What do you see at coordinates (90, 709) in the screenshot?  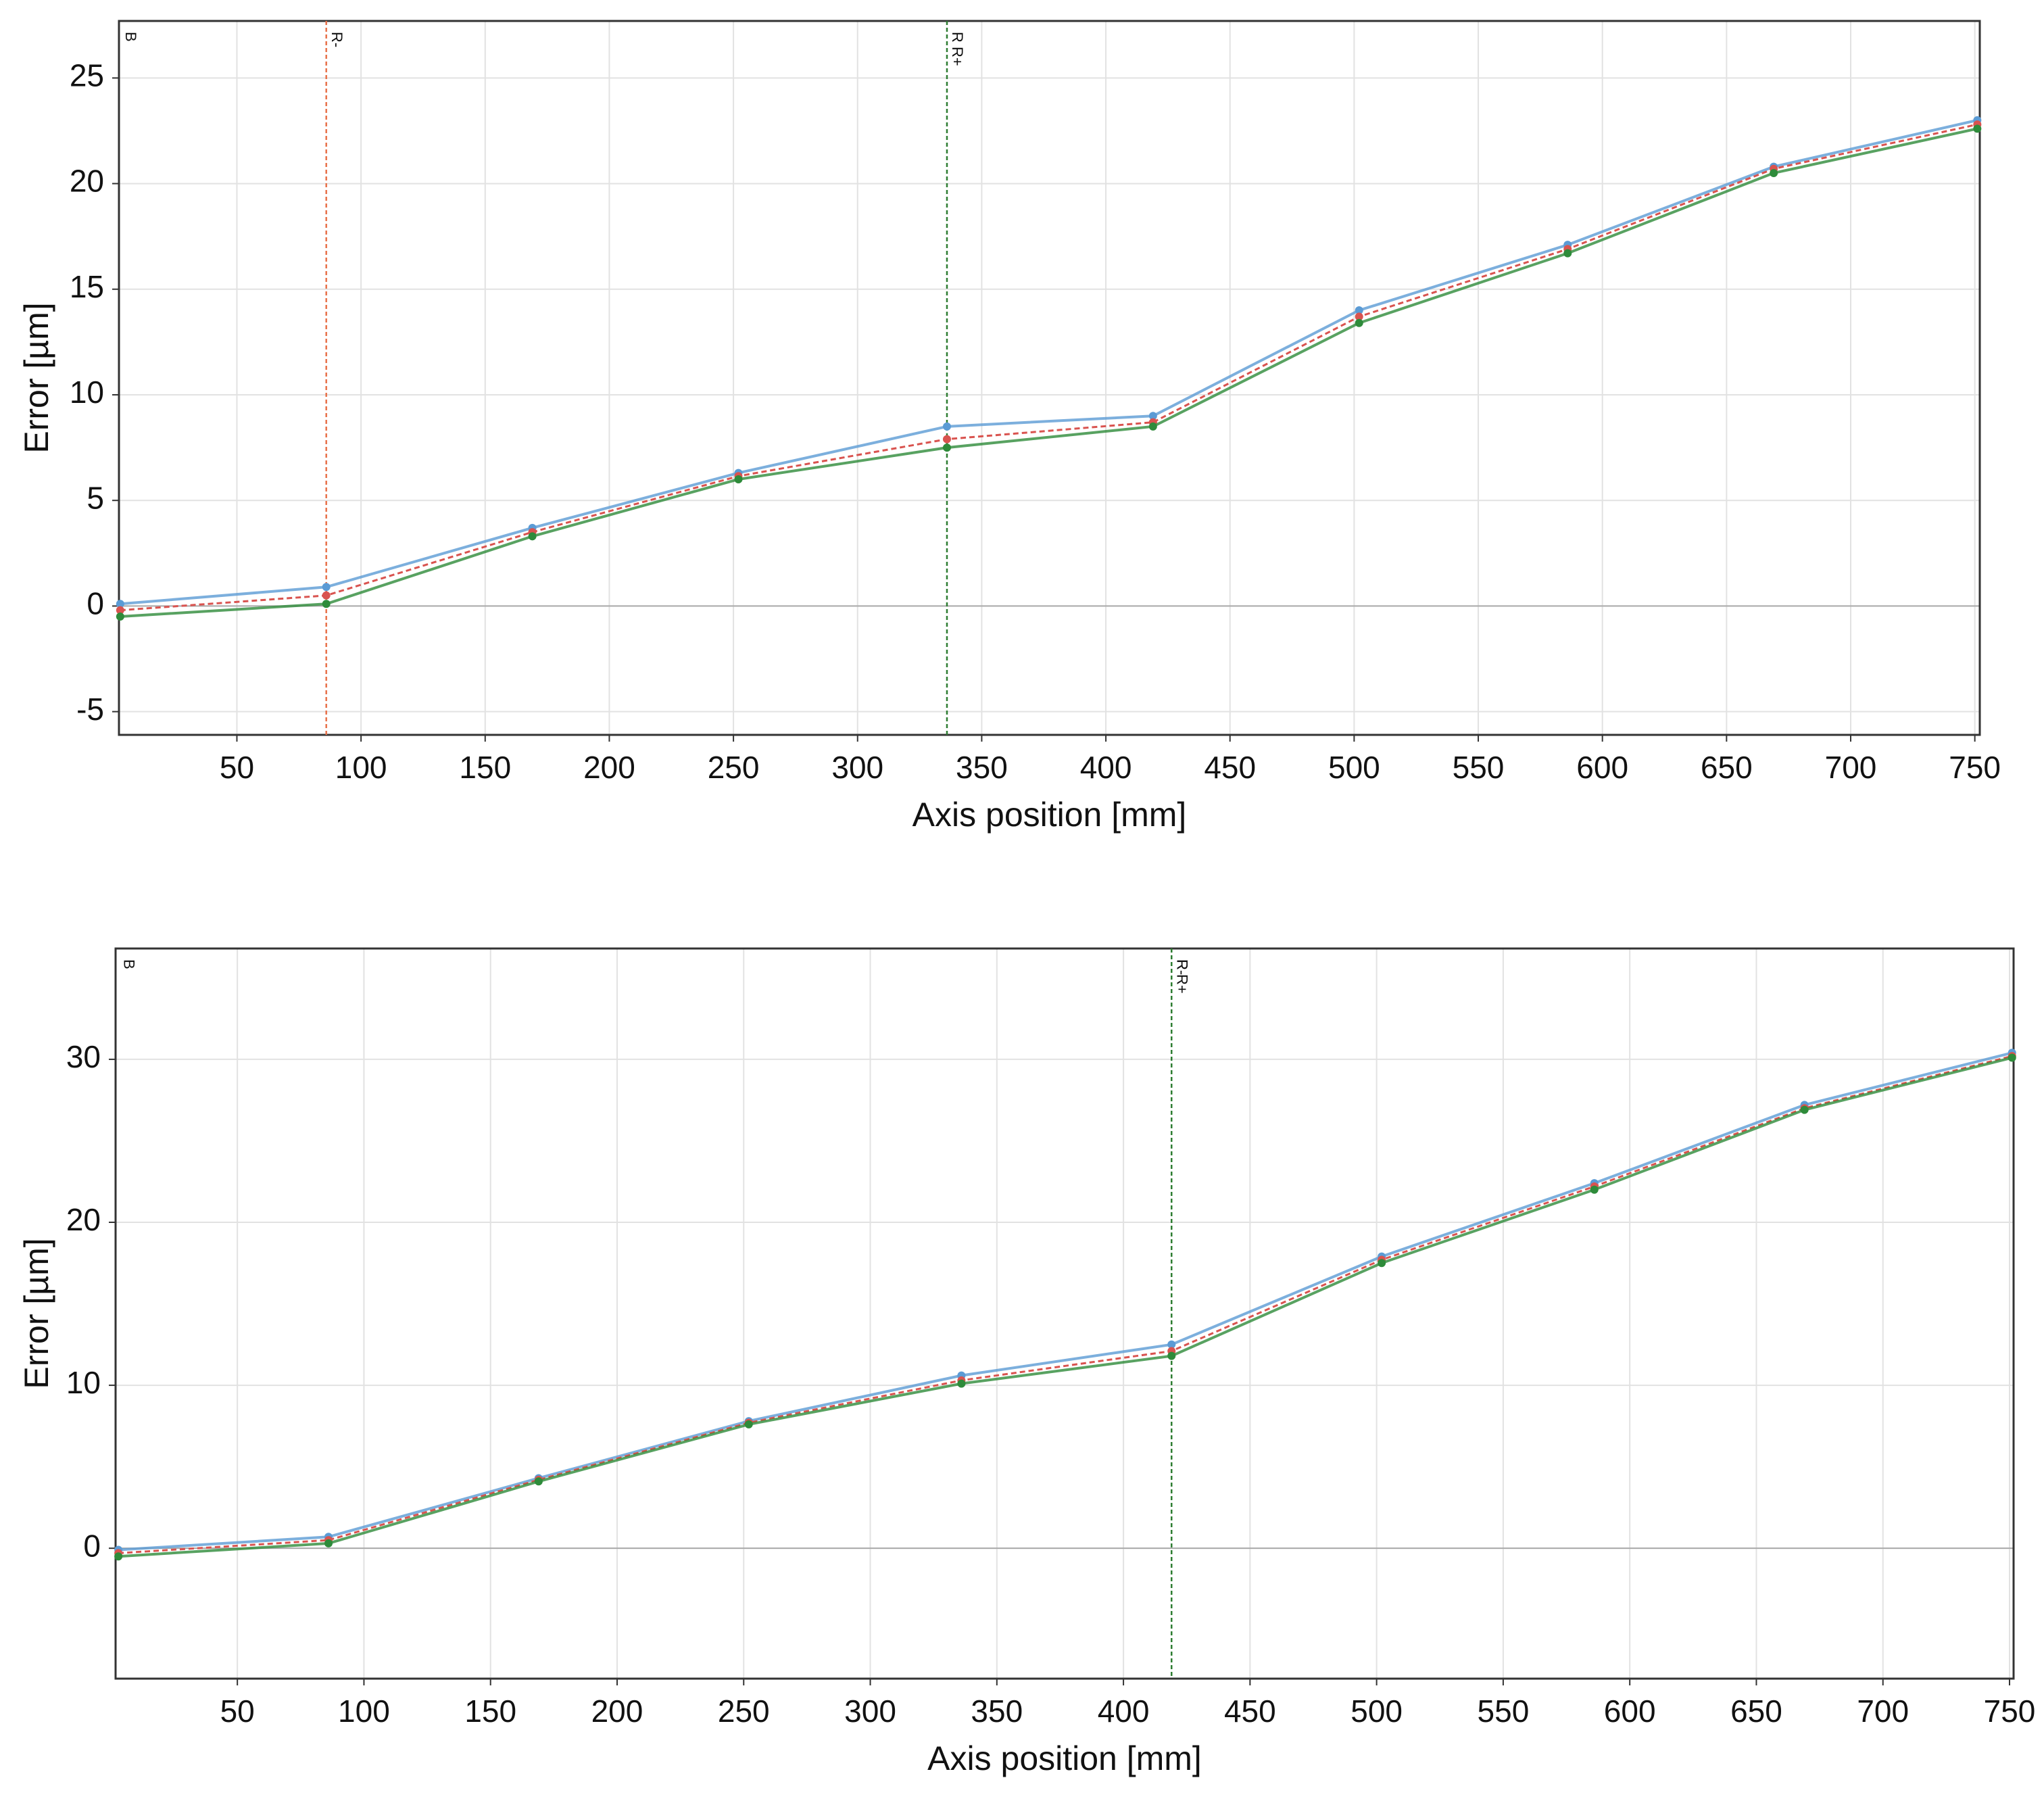 I see `y-tick-label: -5` at bounding box center [90, 709].